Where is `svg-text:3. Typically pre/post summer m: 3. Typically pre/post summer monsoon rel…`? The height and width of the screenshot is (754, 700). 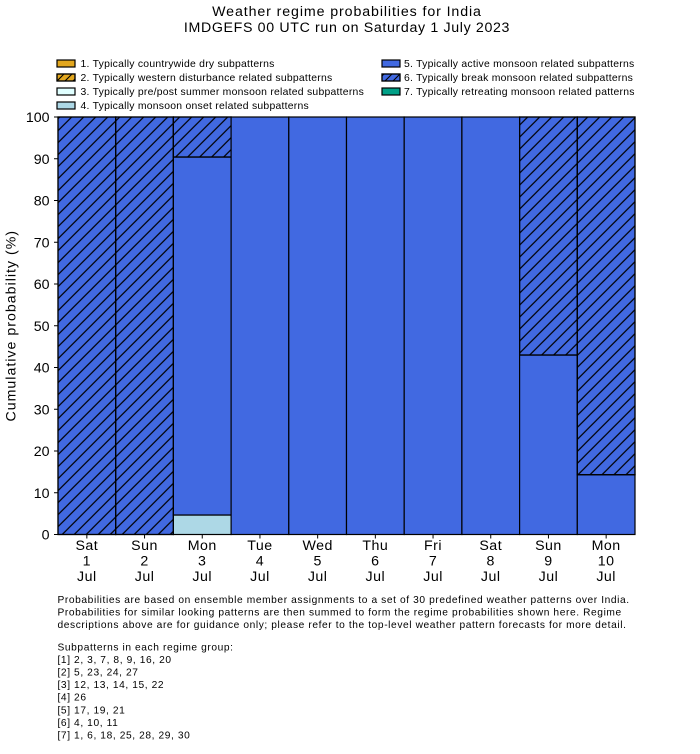
svg-text:3. Typically pre/post summer m: 3. Typically pre/post summer monsoon rel… is located at coordinates (223, 92).